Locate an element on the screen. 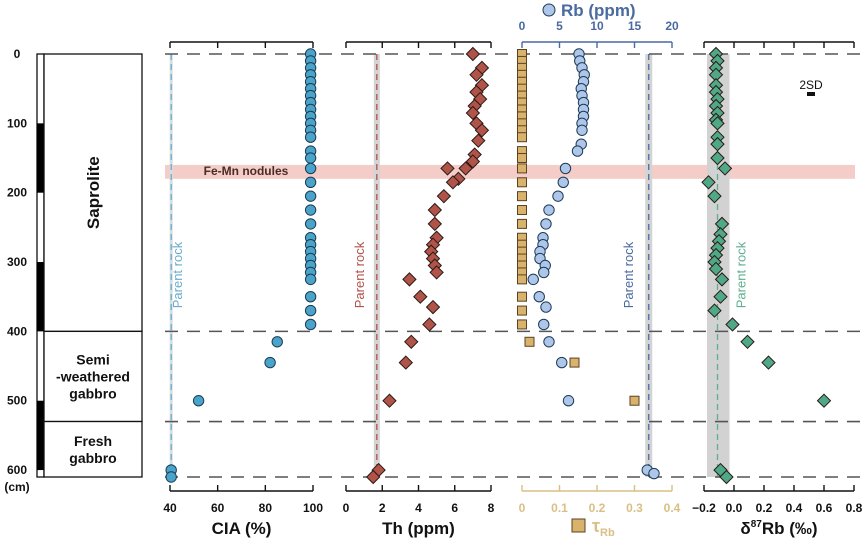 The image size is (864, 541). tau-rb-subscript: Rb is located at coordinates (607, 533).